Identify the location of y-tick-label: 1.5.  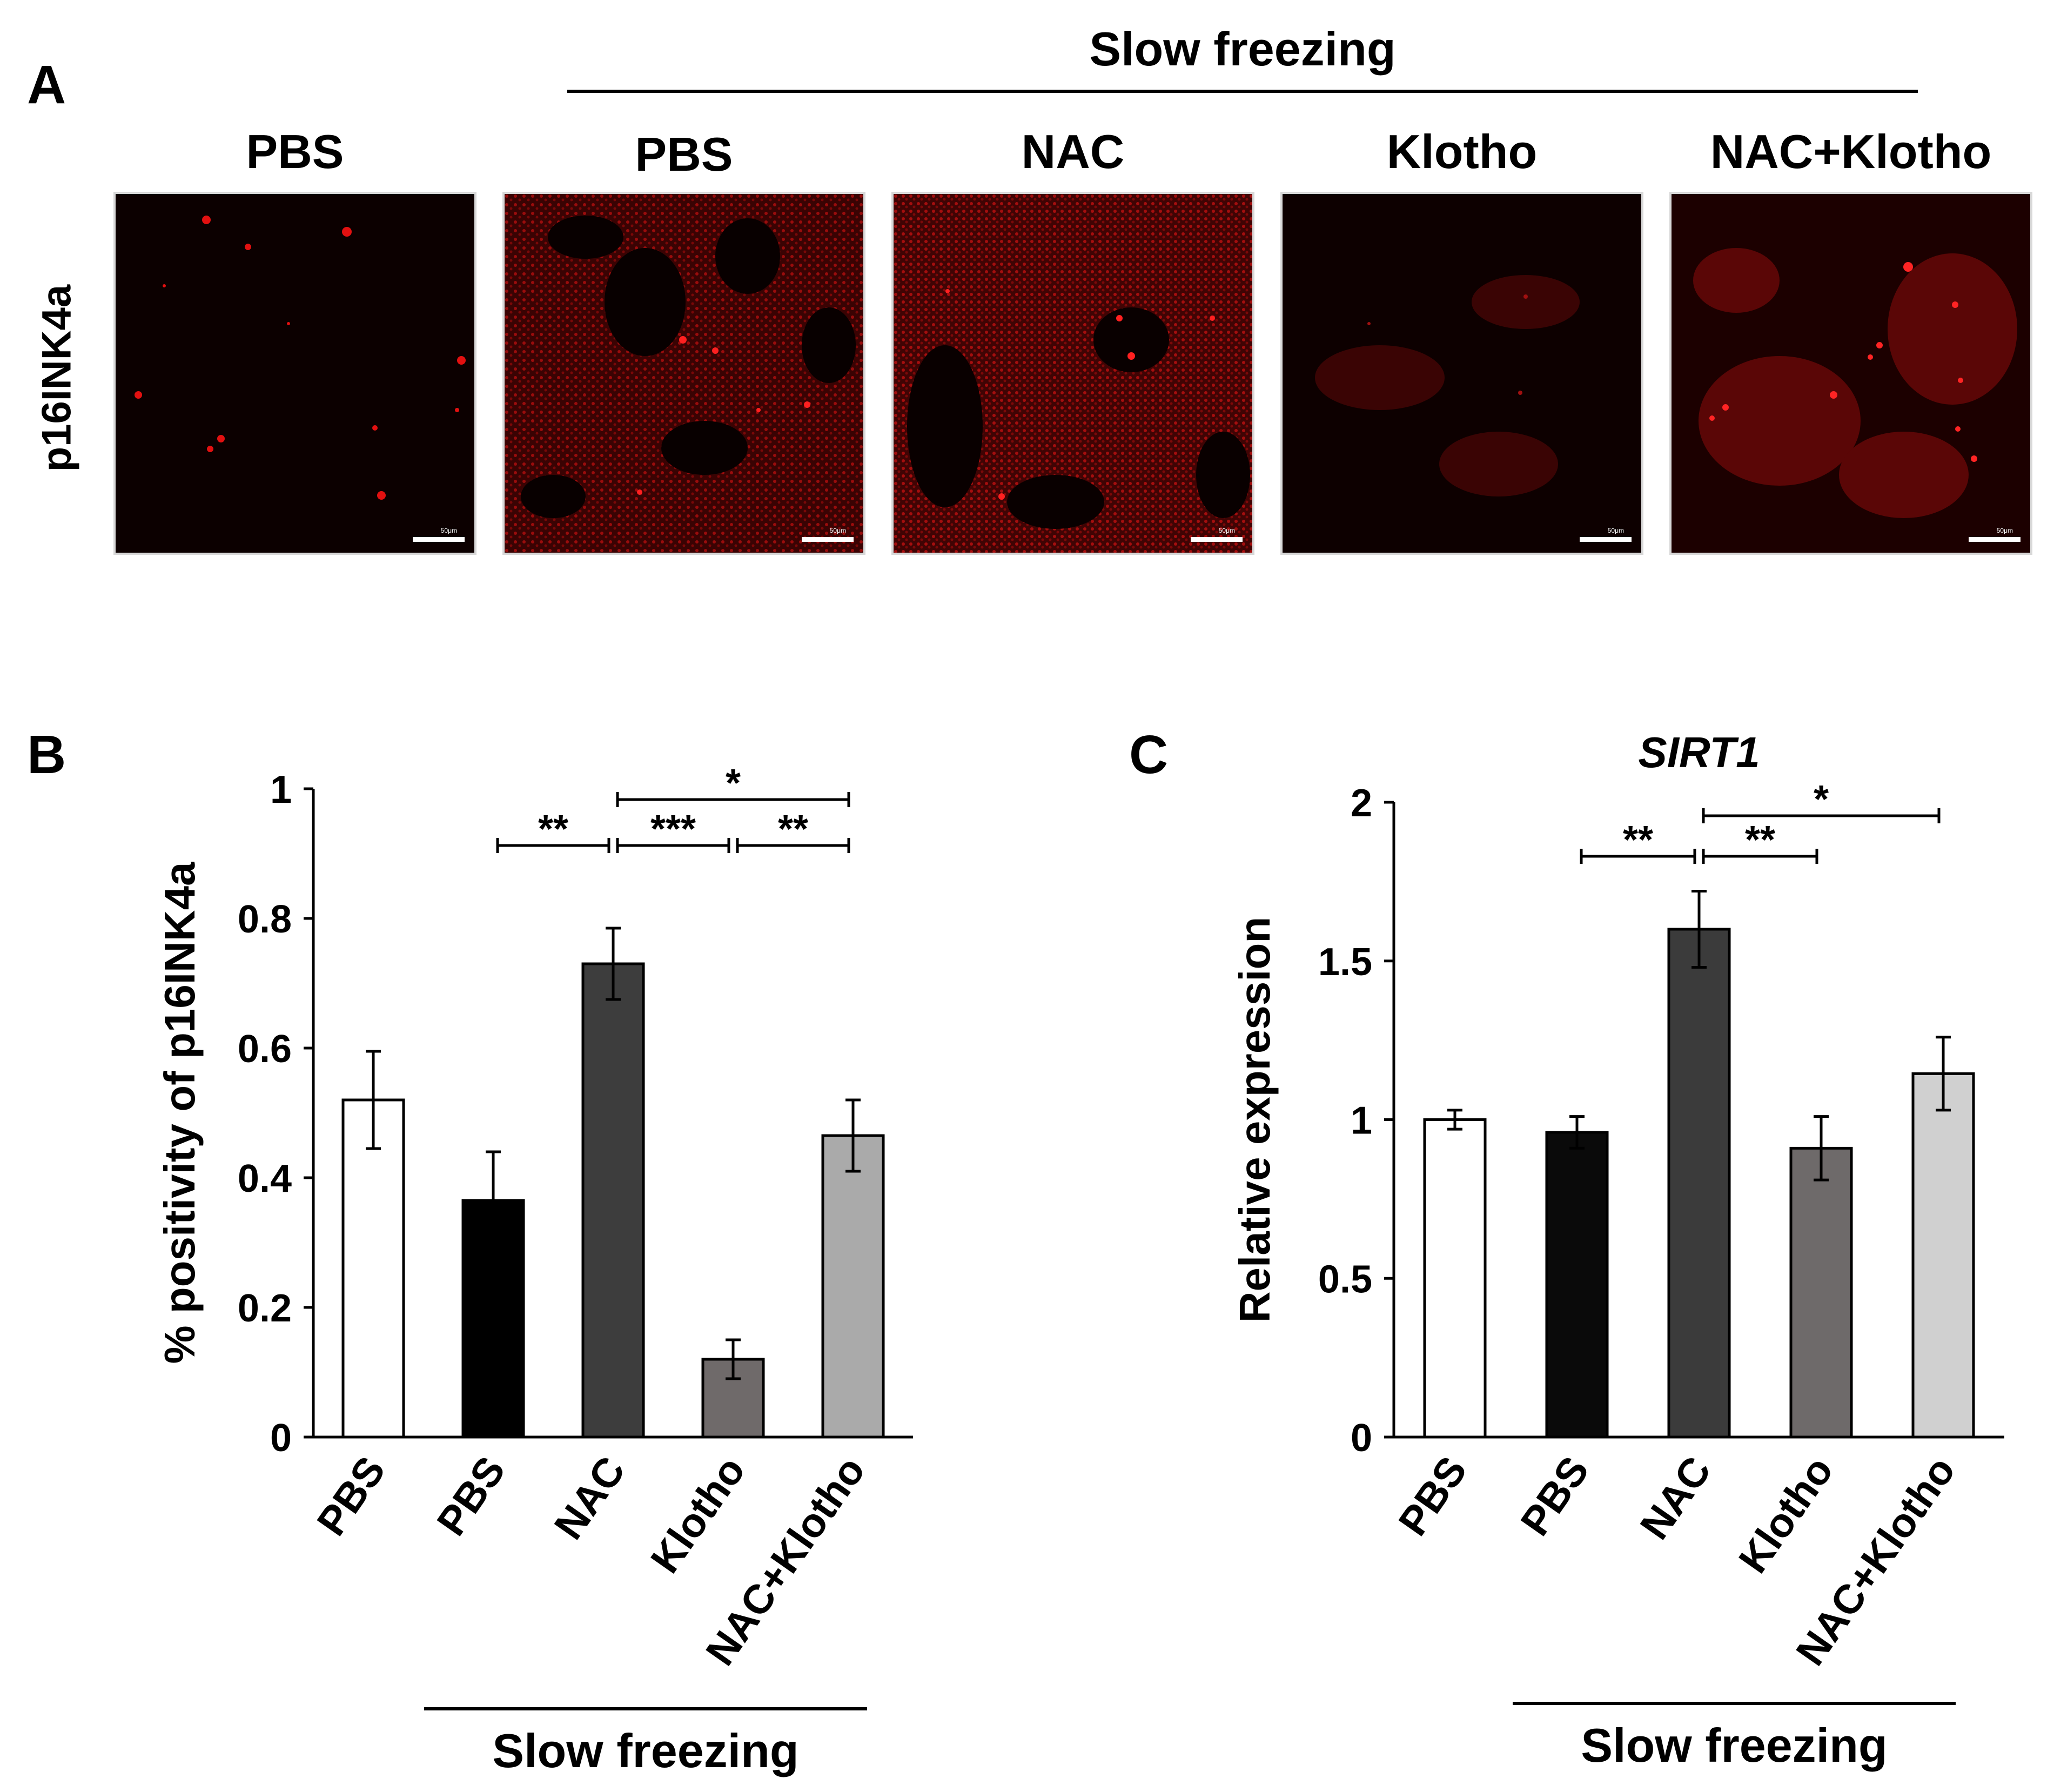
(1345, 963).